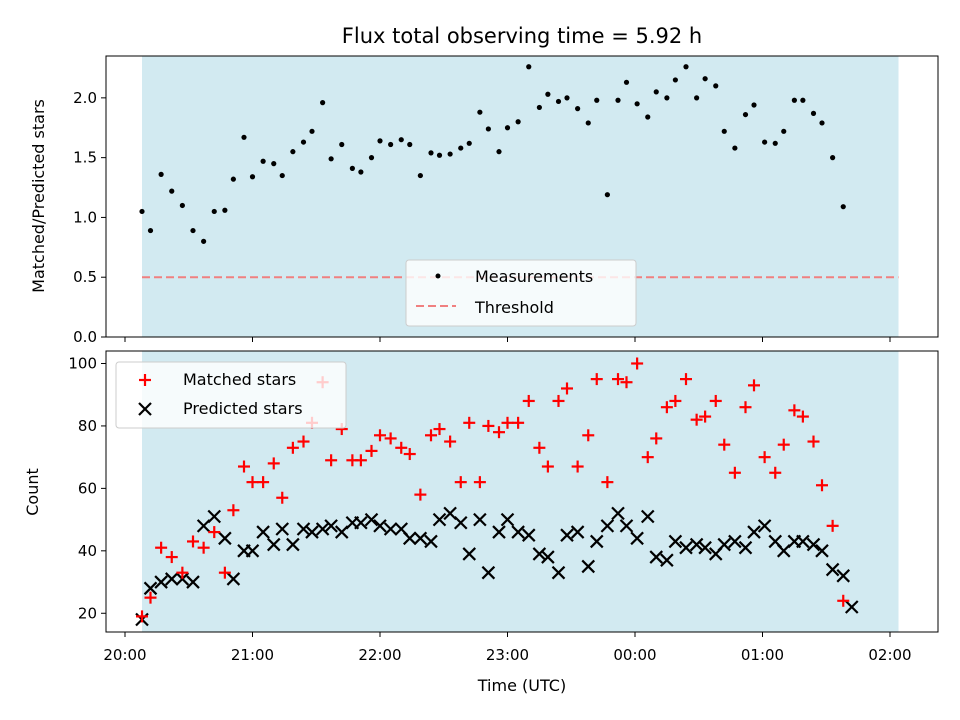 This screenshot has width=960, height=720. Describe the element at coordinates (252, 655) in the screenshot. I see `x-tick-label-1: 21:00` at that location.